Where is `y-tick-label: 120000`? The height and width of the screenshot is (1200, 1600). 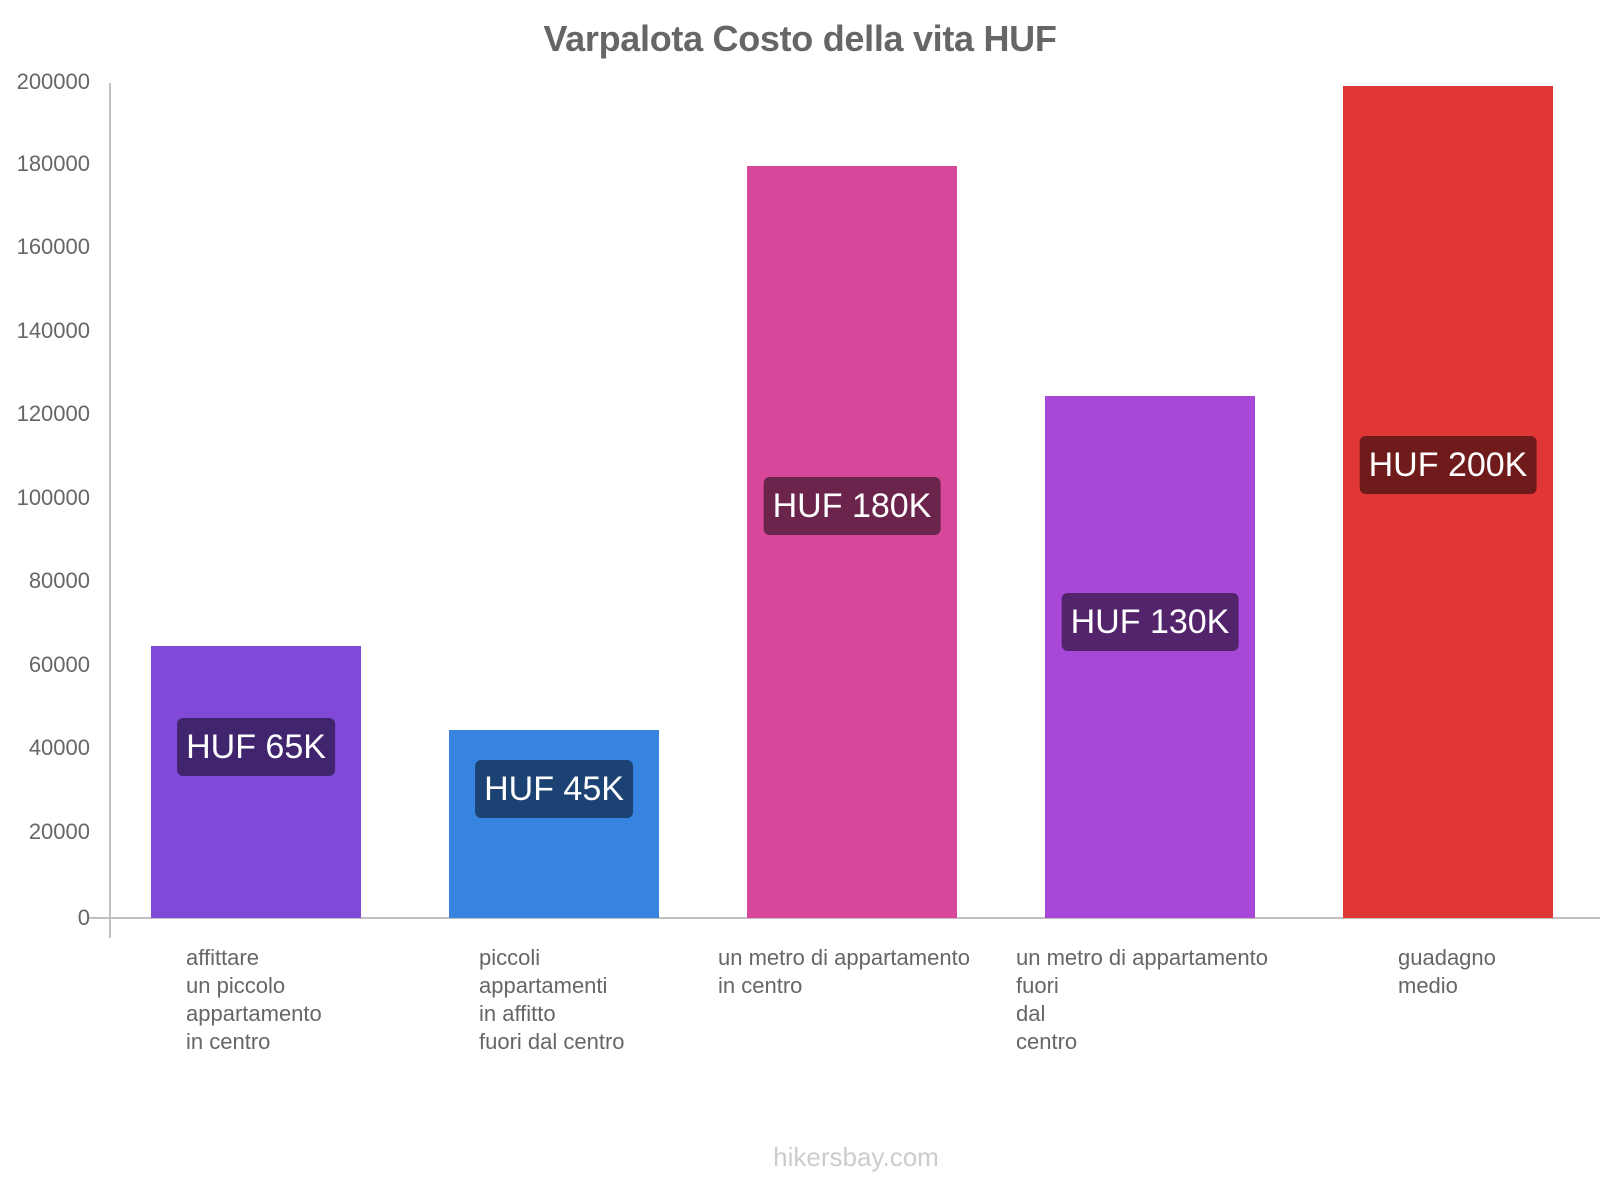 y-tick-label: 120000 is located at coordinates (53, 413).